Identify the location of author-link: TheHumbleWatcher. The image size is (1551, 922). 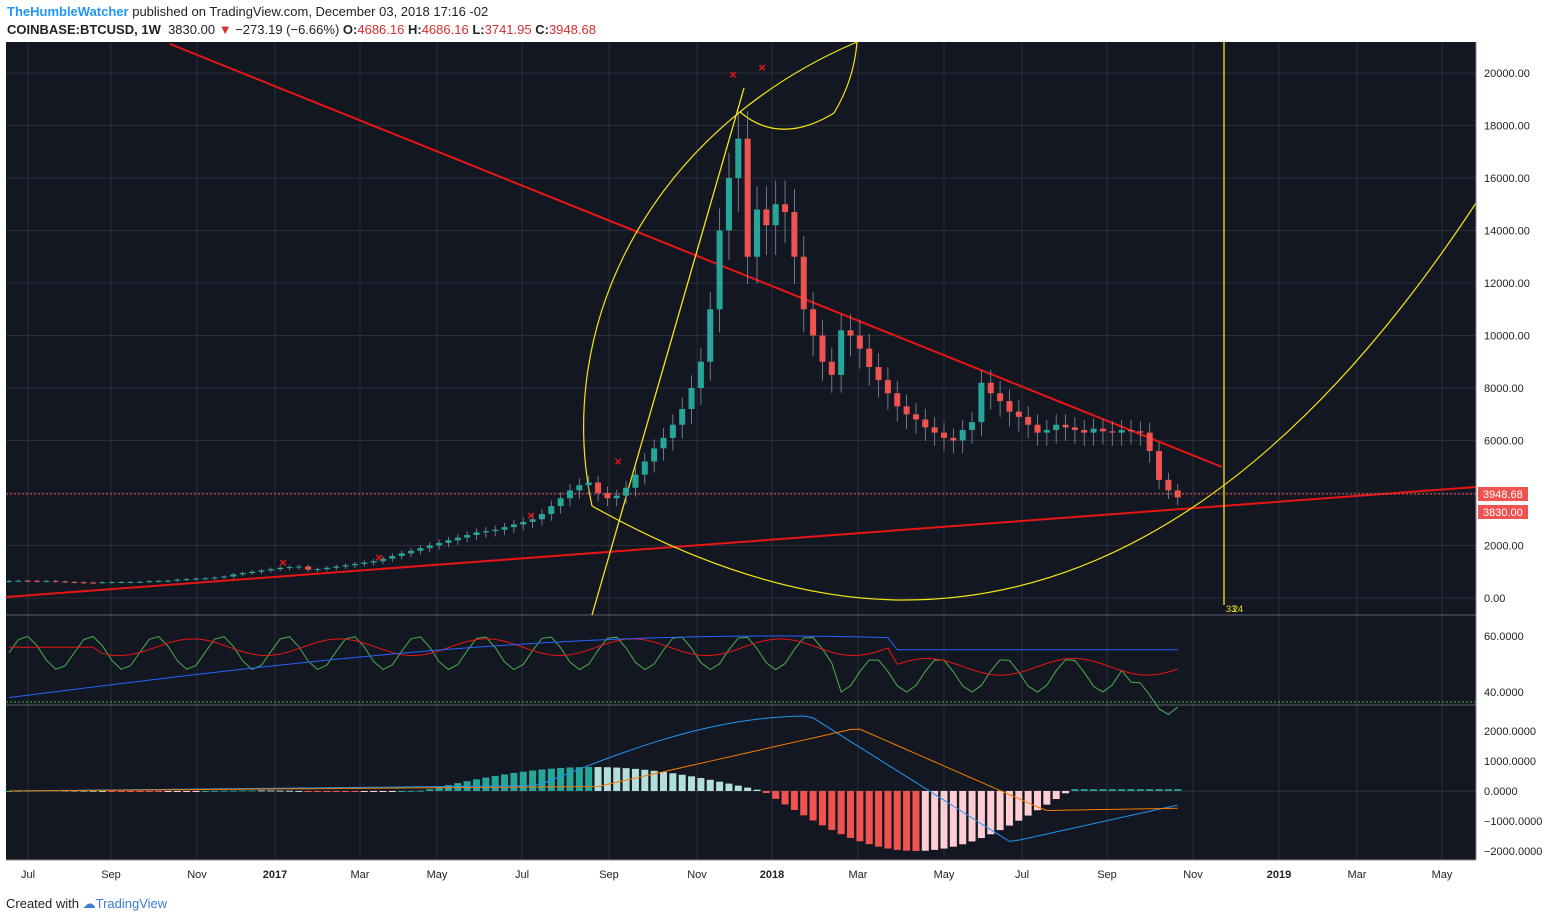
(68, 11).